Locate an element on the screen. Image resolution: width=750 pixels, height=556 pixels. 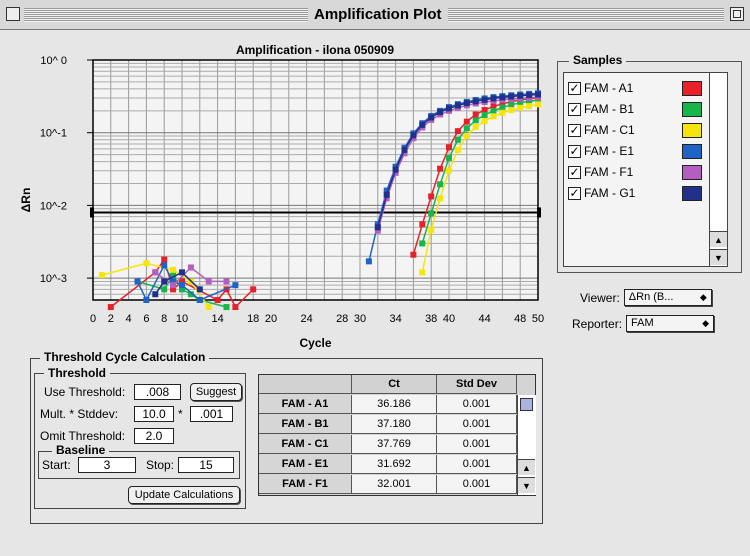
start-input: 3 is located at coordinates (107, 465).